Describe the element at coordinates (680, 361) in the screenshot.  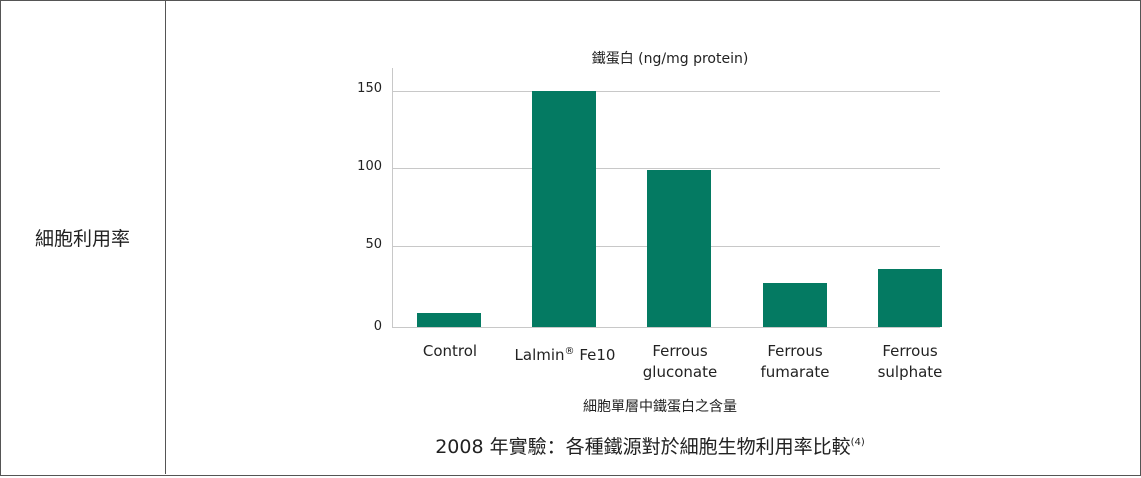
I see `x-label-gluconate: Ferrous gluconate` at that location.